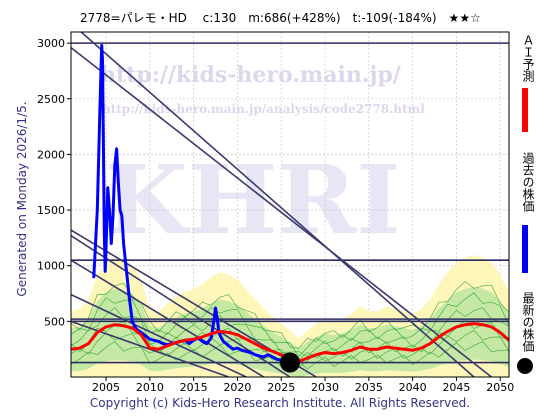  What do you see at coordinates (51, 210) in the screenshot?
I see `y-tick-label: 1500` at bounding box center [51, 210].